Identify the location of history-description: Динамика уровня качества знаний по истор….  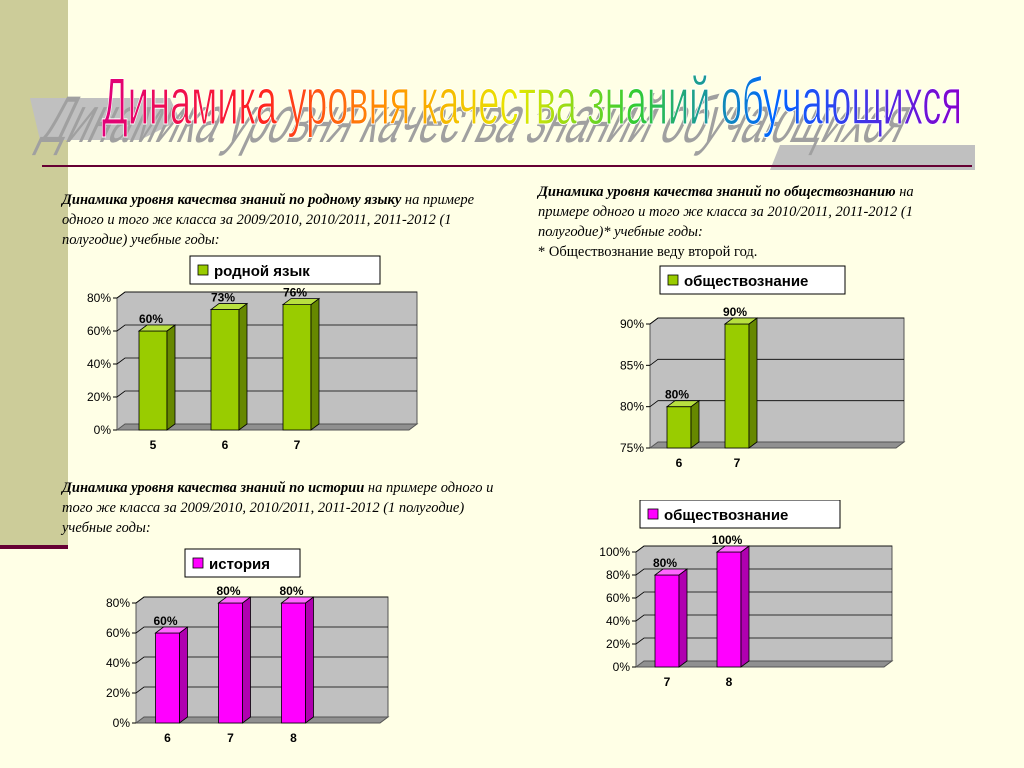
(284, 508).